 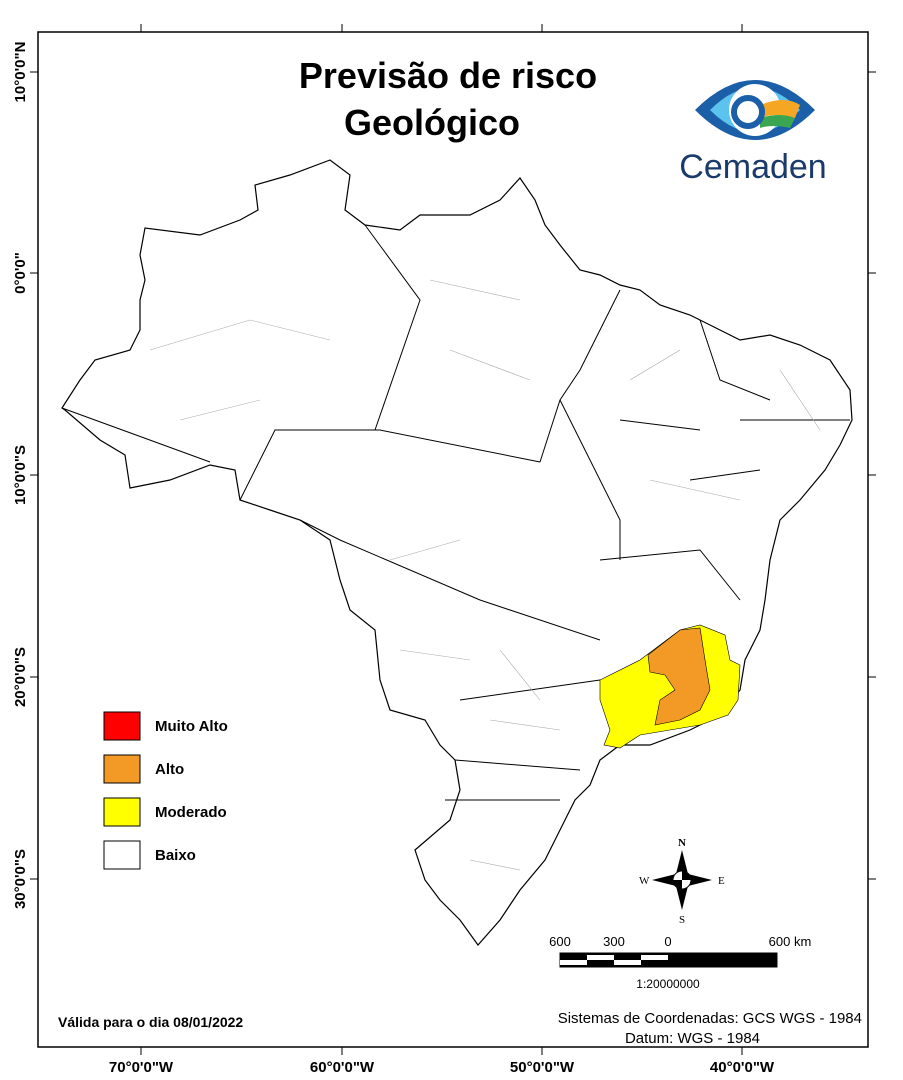 I want to click on coordinate-datum: Datum: WGS - 1984, so click(x=692, y=1038).